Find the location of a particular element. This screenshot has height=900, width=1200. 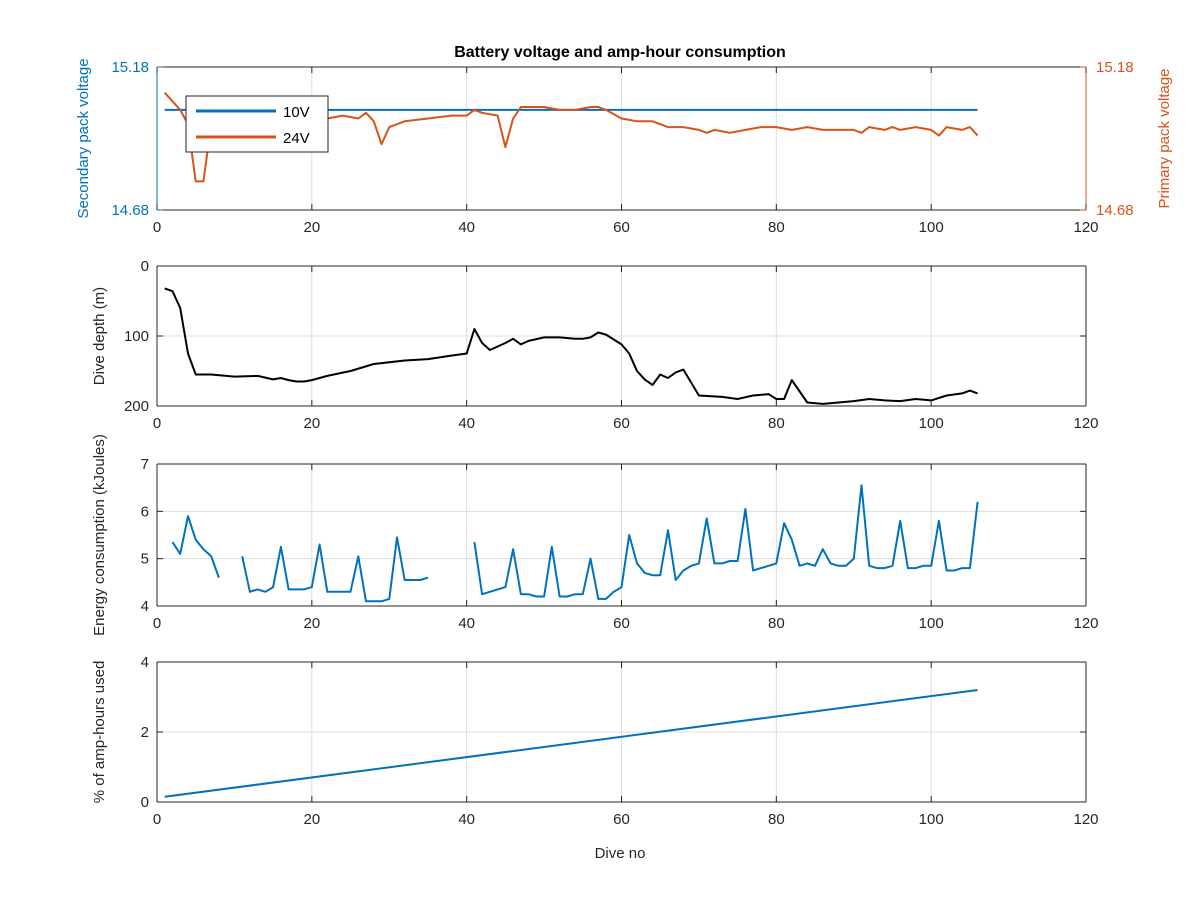

legend: 10V 24V is located at coordinates (257, 124).